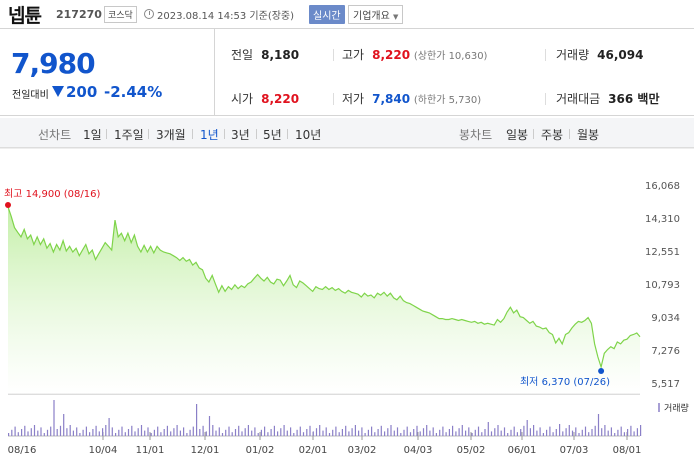 The image size is (694, 468). What do you see at coordinates (30, 95) in the screenshot?
I see `change-label: 전일대비` at bounding box center [30, 95].